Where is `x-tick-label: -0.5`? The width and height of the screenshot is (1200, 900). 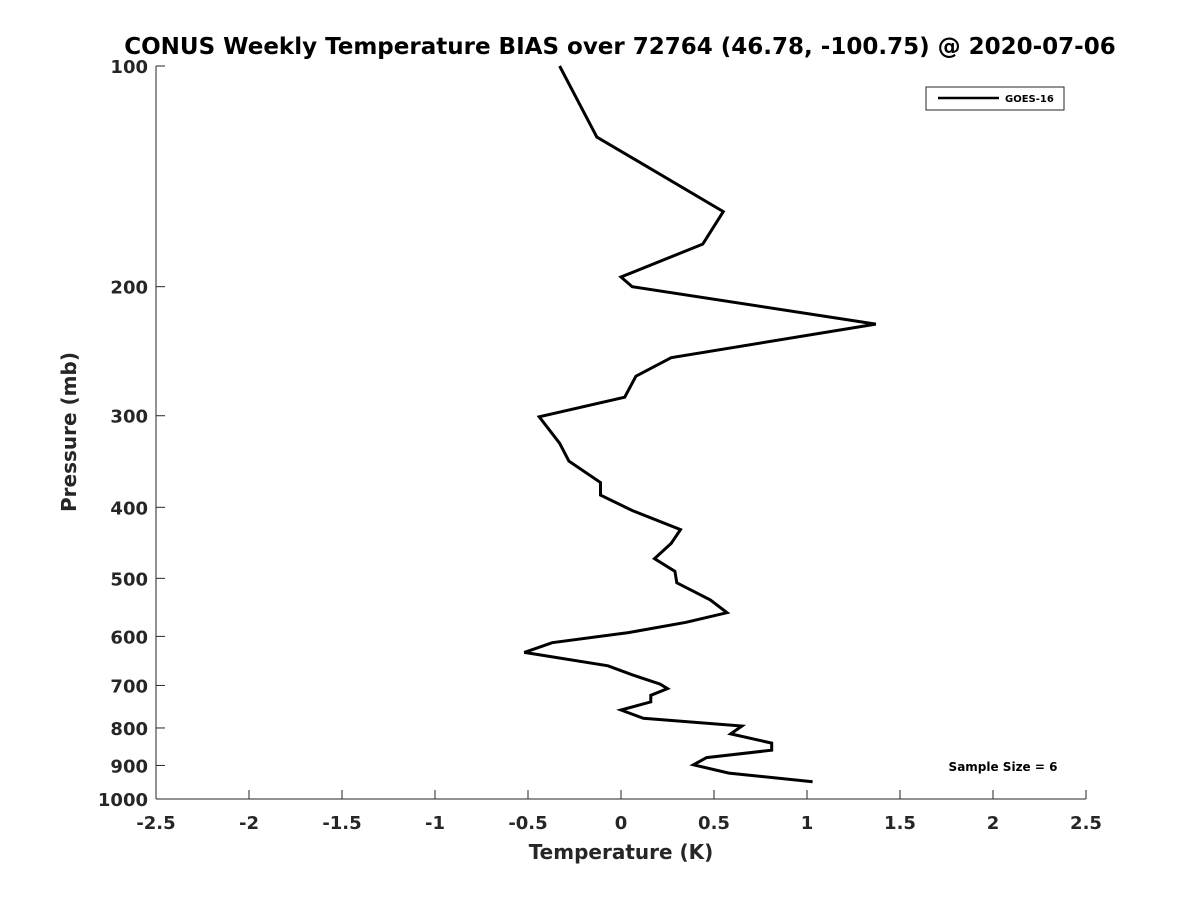
x-tick-label: -0.5 is located at coordinates (527, 823).